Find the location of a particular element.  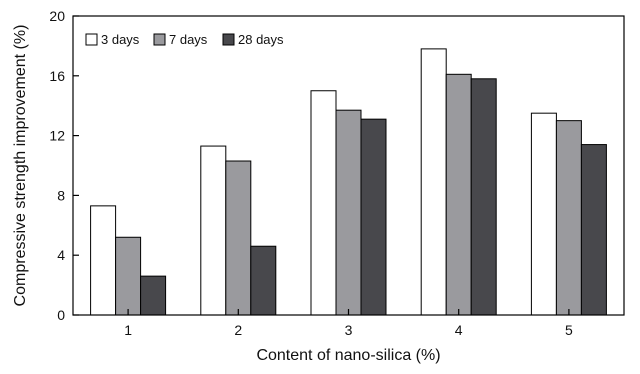

legend: 3 days 7 days 28 days is located at coordinates (184, 39).